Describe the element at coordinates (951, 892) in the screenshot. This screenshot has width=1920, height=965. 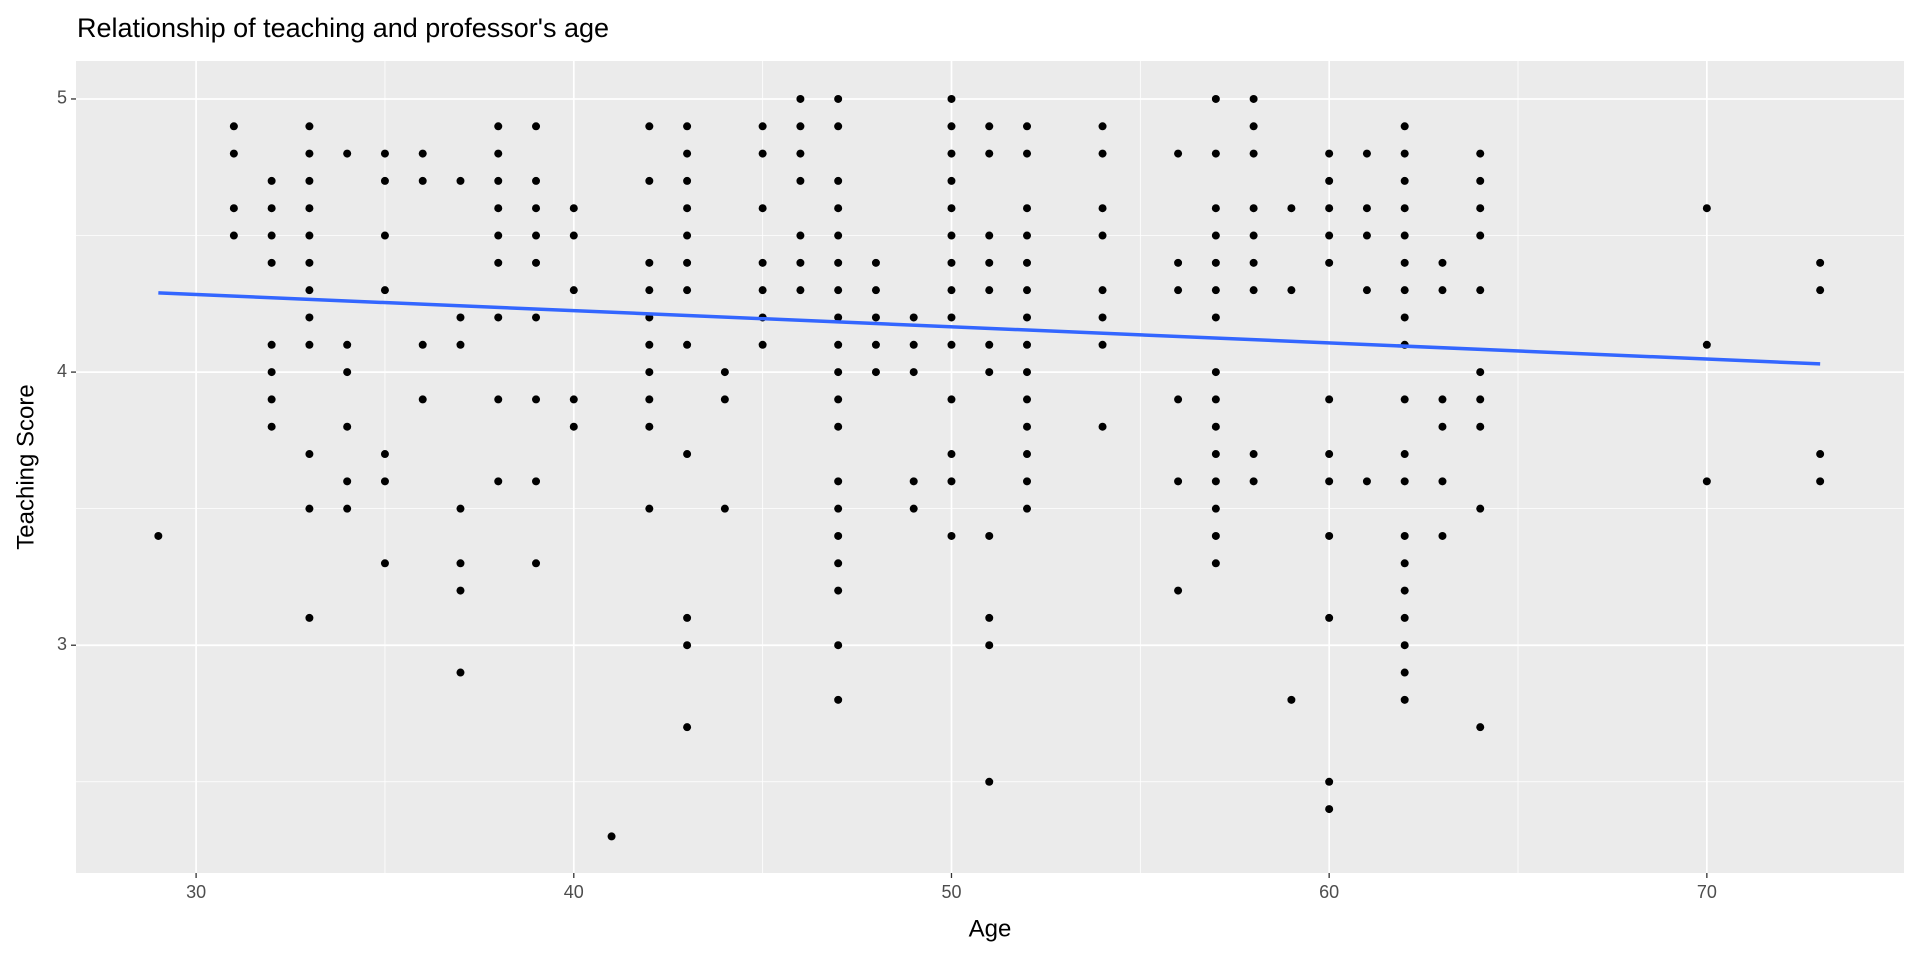
I see `x-tick-label: 50` at that location.